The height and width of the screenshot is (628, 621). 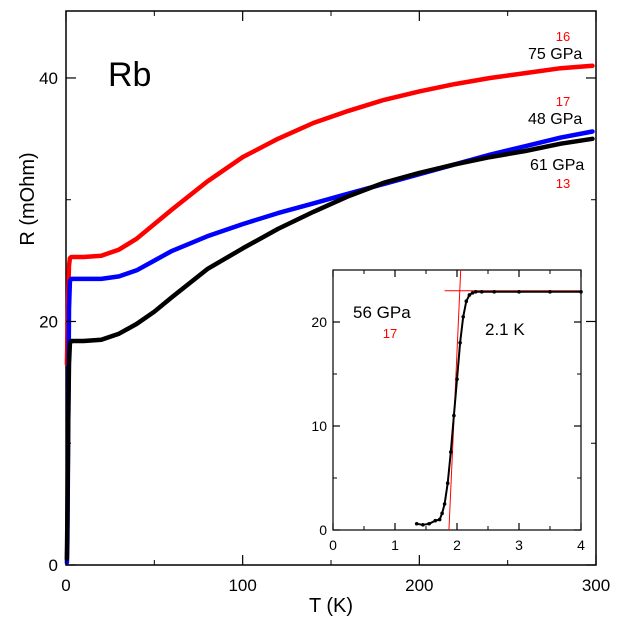 What do you see at coordinates (319, 426) in the screenshot?
I see `inset-ytick-label: 10` at bounding box center [319, 426].